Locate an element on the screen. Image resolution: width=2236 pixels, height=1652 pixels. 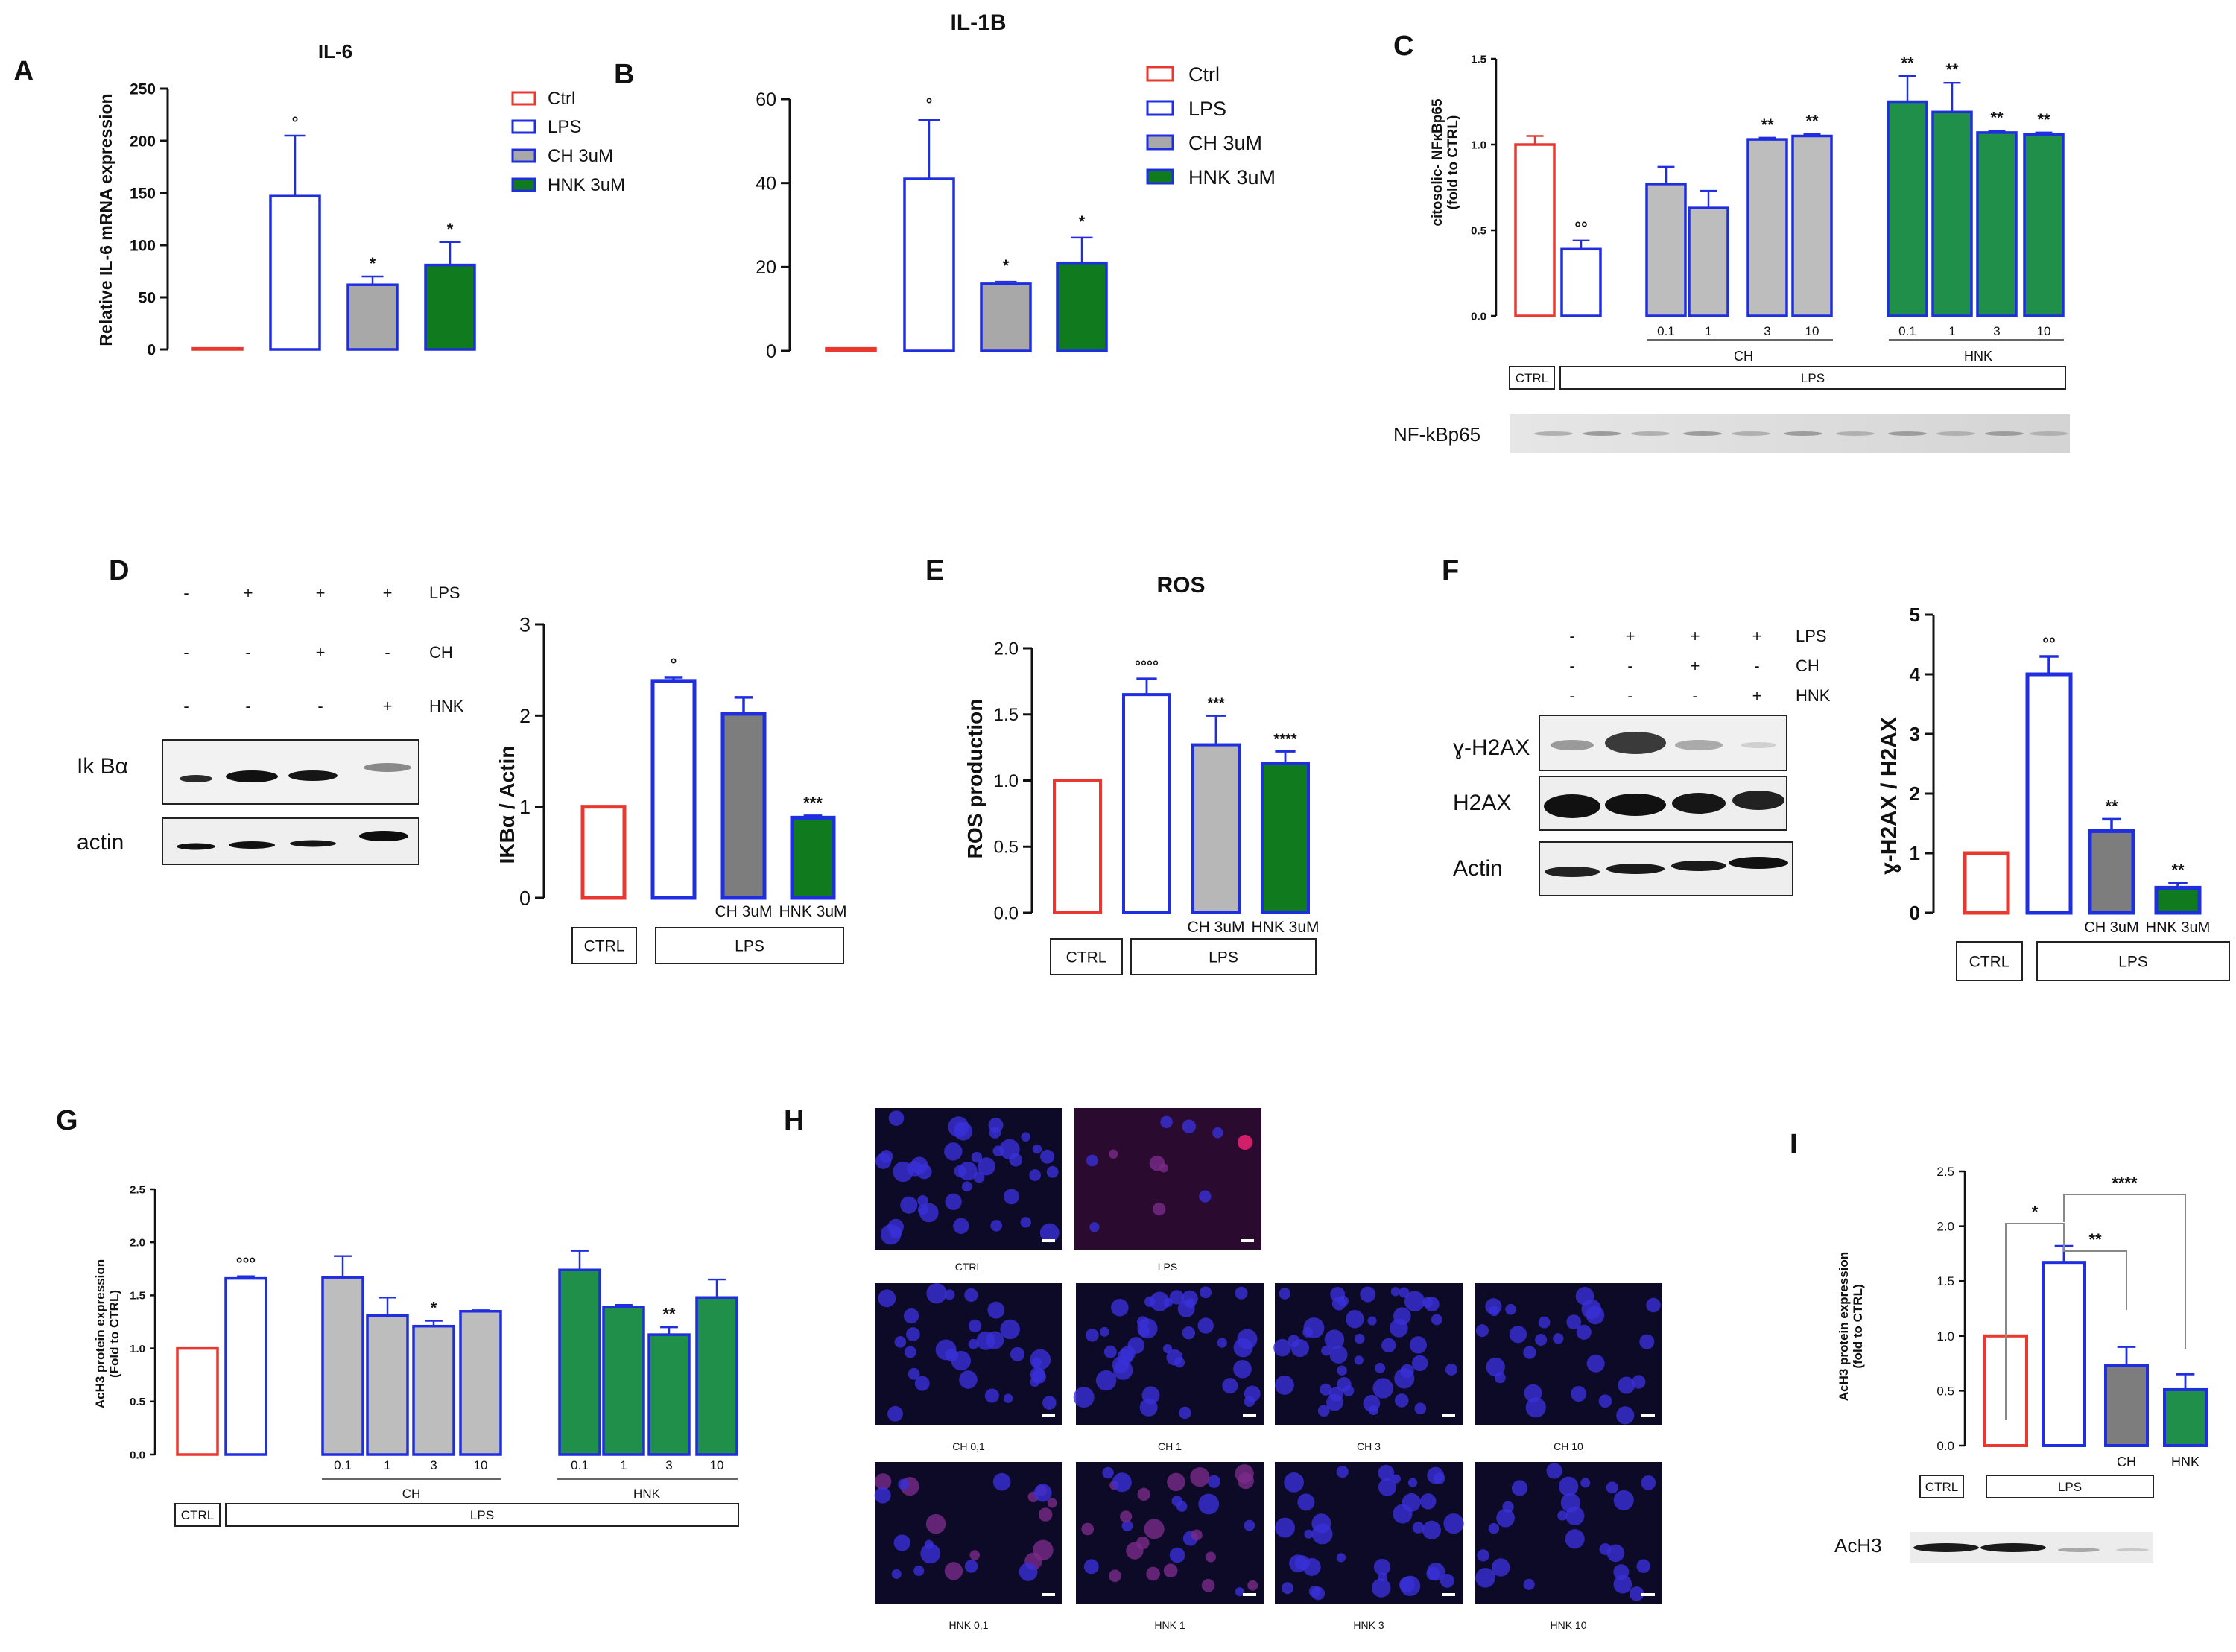
dose-label: 10 is located at coordinates (1812, 331).